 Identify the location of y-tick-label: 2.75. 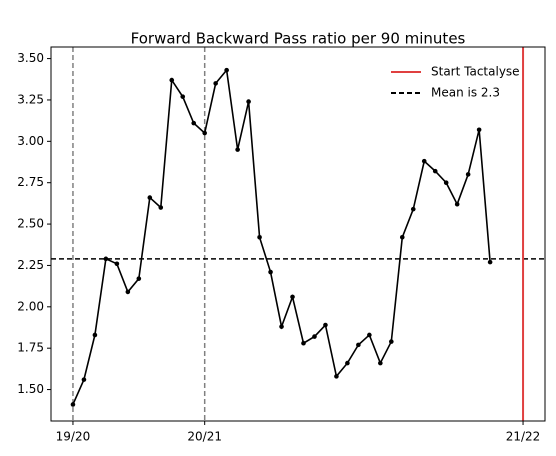
(30, 182).